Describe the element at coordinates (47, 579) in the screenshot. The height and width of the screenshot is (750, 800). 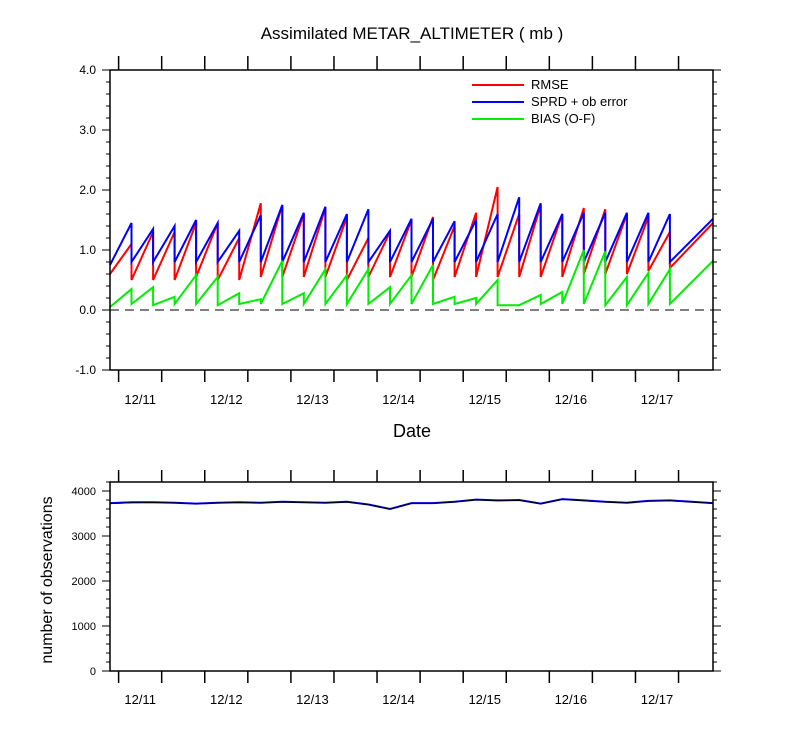
I see `y-axis-label: number of observations` at that location.